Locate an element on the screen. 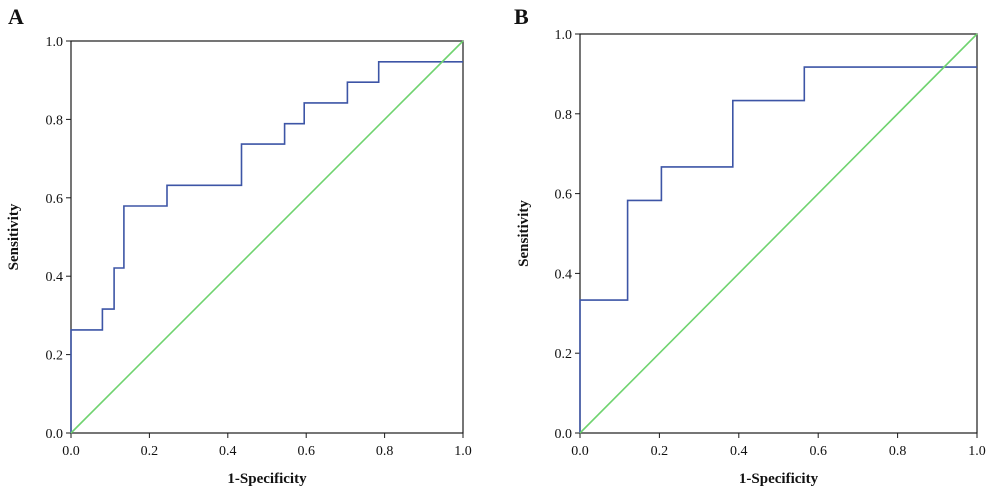  panel-label: B is located at coordinates (521, 16).